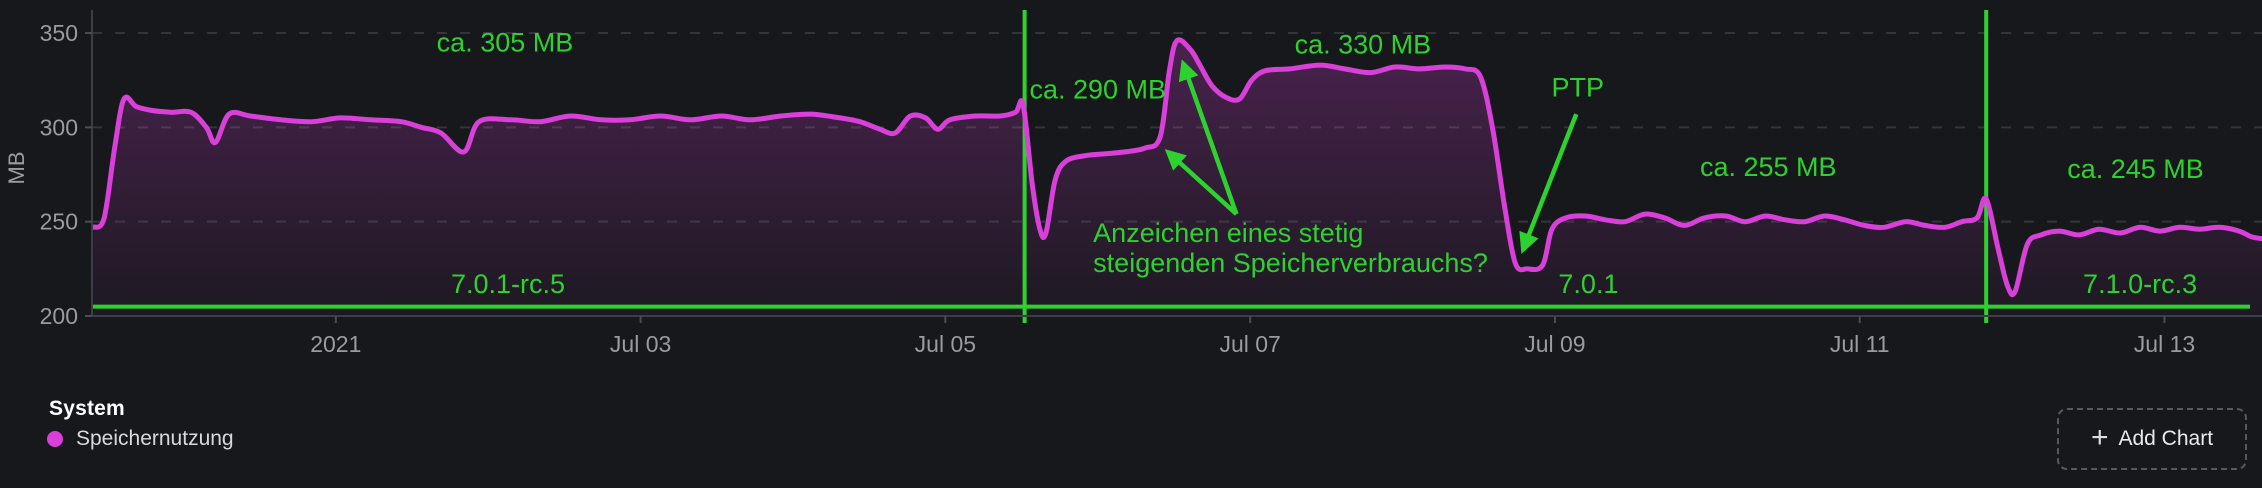  I want to click on add-chart-button: + Add Chart, so click(2152, 439).